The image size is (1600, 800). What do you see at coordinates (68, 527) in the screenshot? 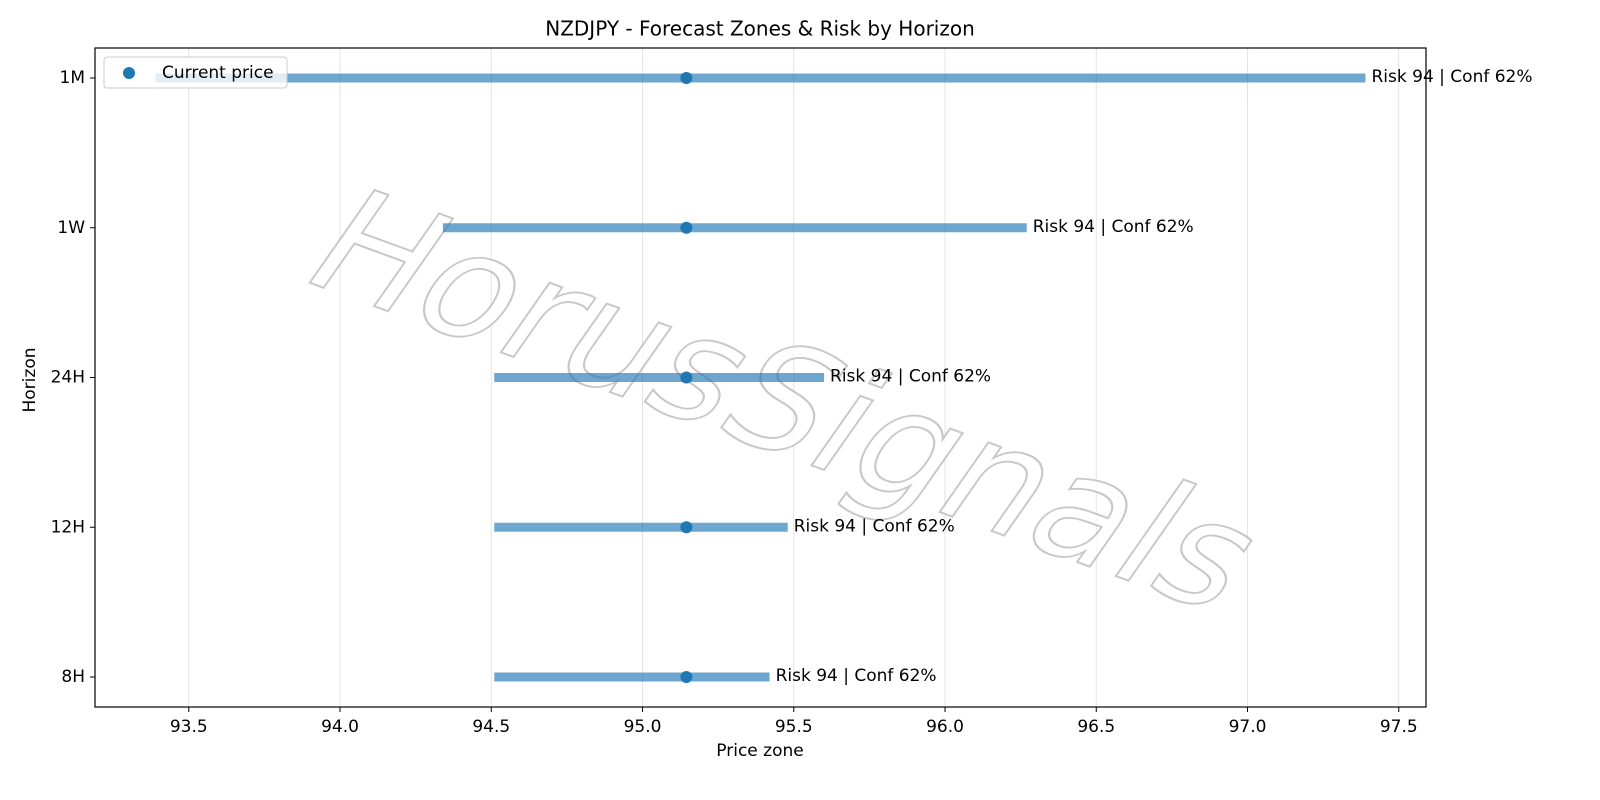
I see `y-tick-label: 12H` at bounding box center [68, 527].